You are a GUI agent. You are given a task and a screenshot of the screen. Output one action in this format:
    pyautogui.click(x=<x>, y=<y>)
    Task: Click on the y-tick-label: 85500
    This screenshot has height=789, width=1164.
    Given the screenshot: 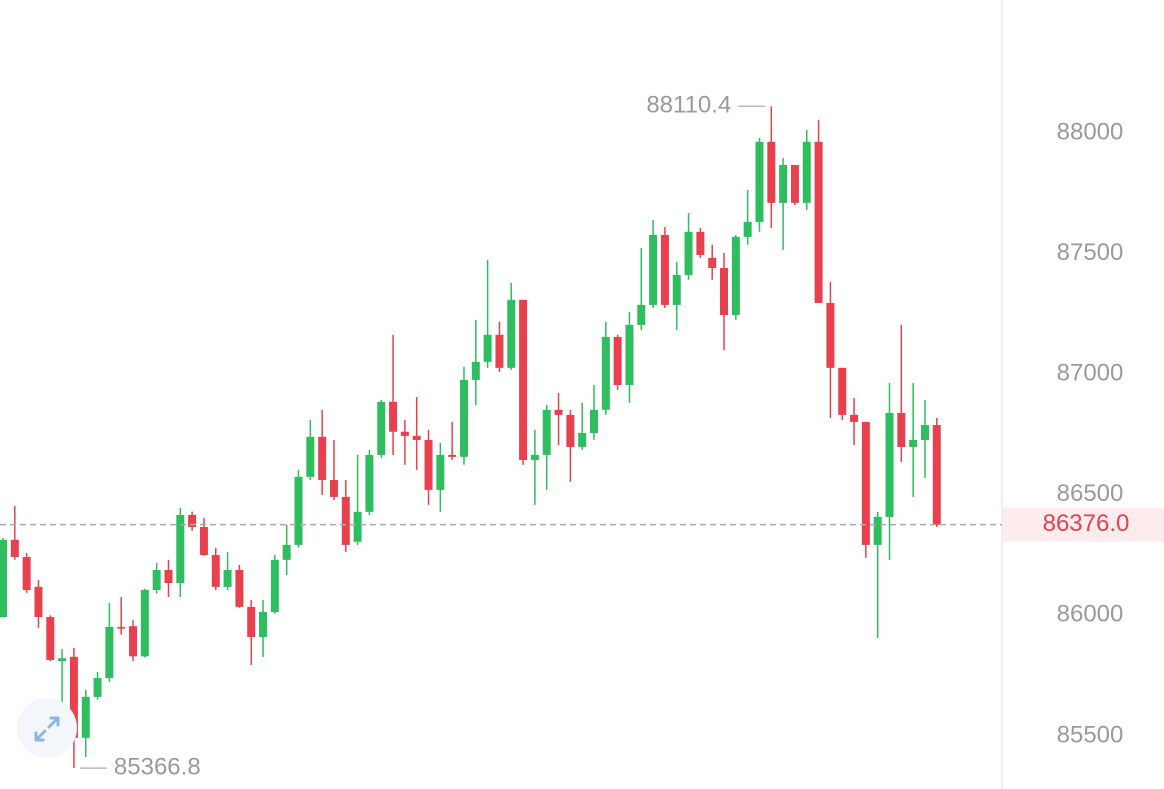 What is the action you would take?
    pyautogui.click(x=1090, y=734)
    